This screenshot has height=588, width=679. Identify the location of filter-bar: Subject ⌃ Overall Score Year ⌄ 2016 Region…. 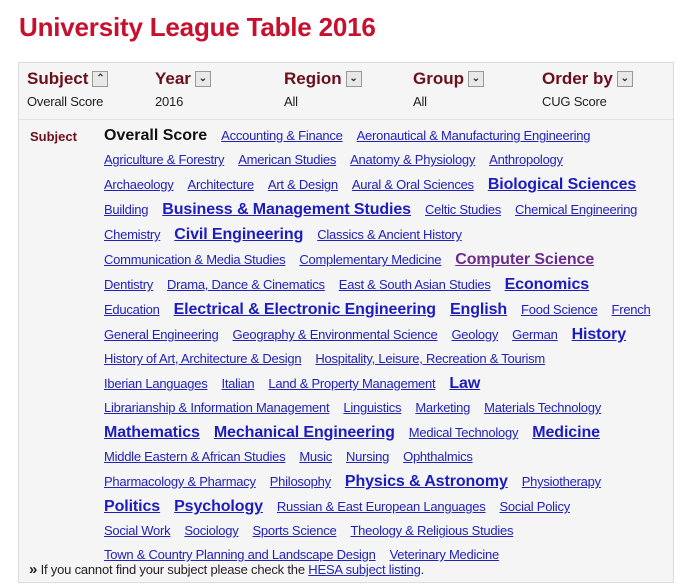
(346, 91).